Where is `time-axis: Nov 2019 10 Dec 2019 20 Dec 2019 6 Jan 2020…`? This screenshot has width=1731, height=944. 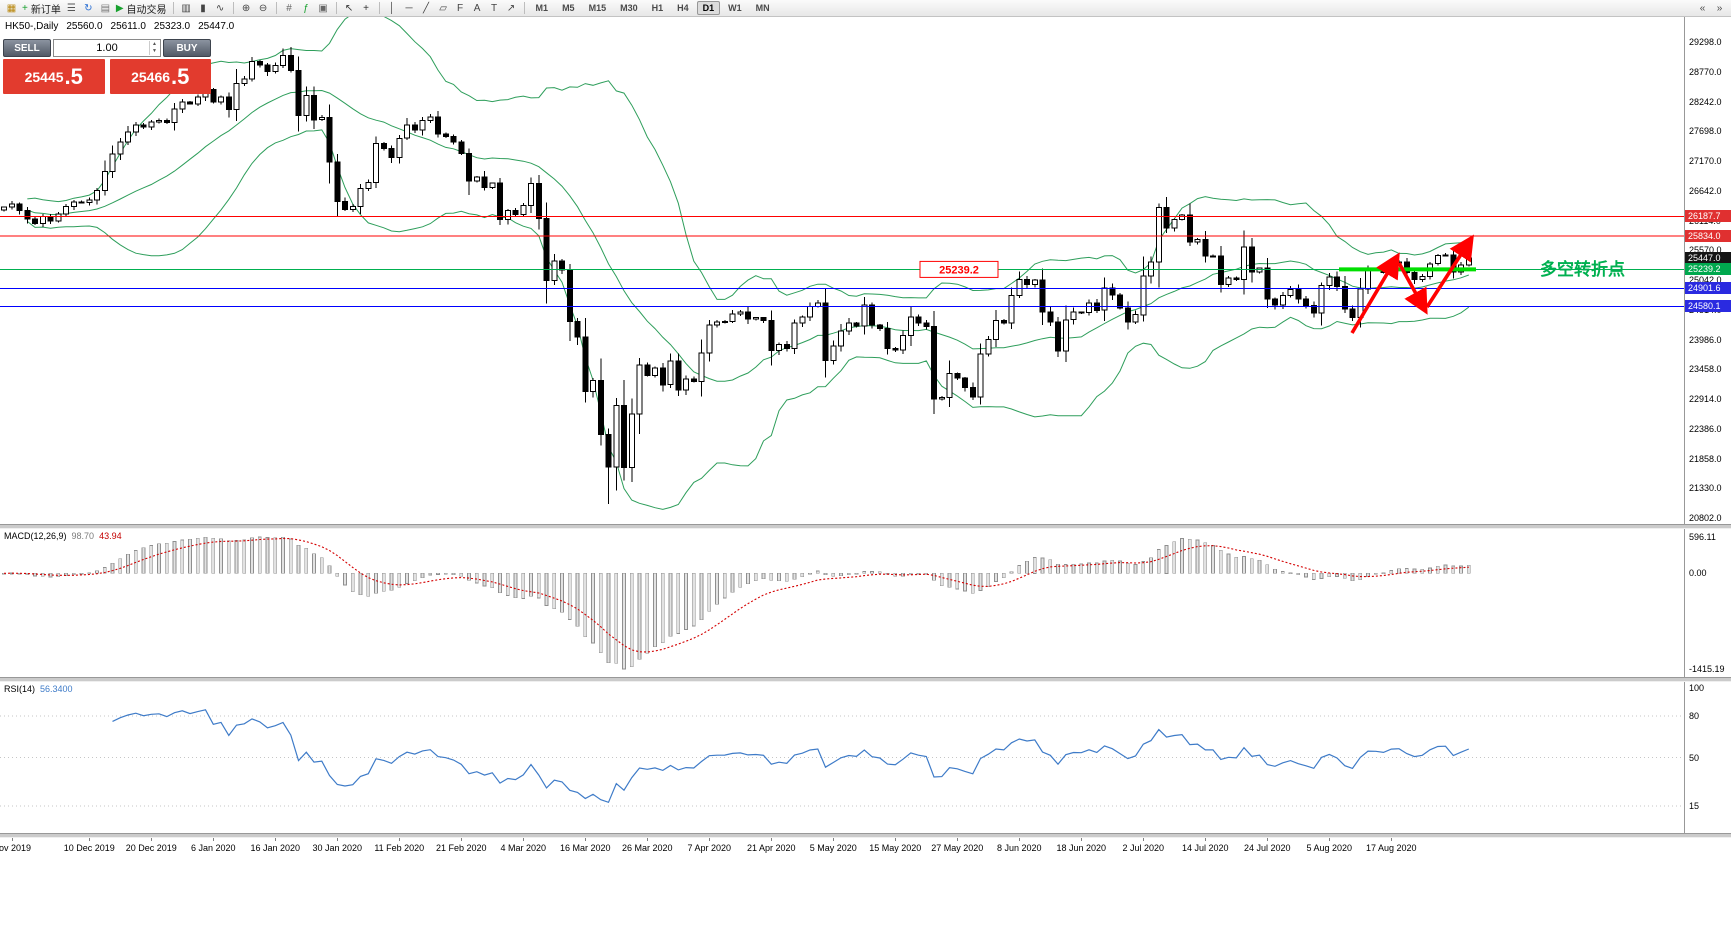
time-axis: Nov 2019 10 Dec 2019 20 Dec 2019 6 Jan 2020… is located at coordinates (865, 847).